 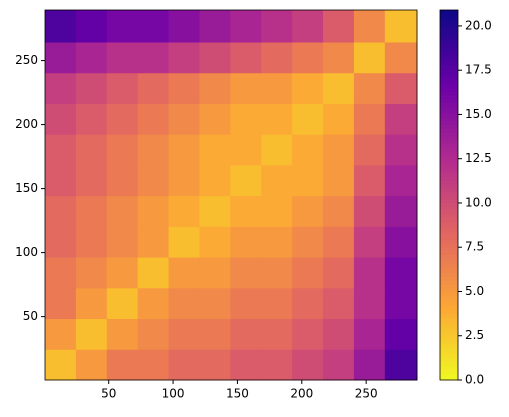 What do you see at coordinates (26, 252) in the screenshot?
I see `y-tick-label: 100` at bounding box center [26, 252].